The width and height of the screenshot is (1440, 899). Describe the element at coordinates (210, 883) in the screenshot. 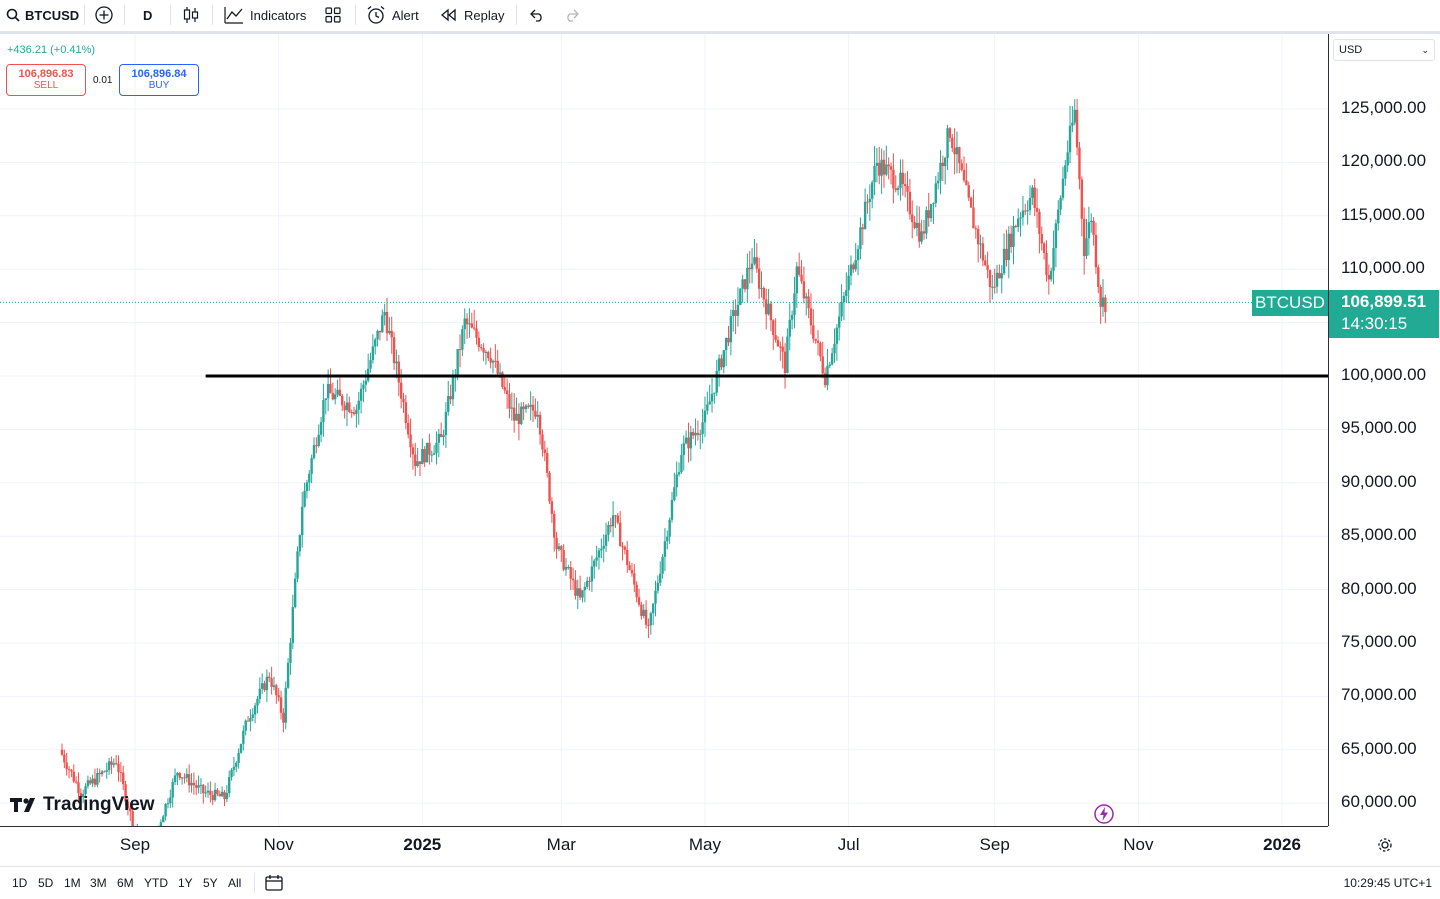

I see `range-button-5y: 5Y` at that location.